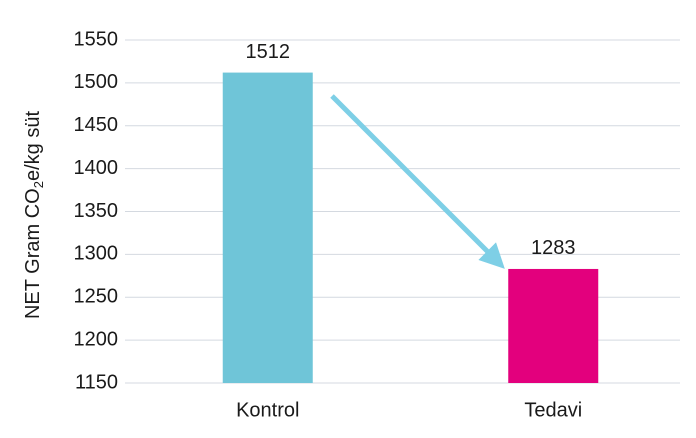 The height and width of the screenshot is (438, 696). What do you see at coordinates (553, 410) in the screenshot?
I see `x-tick-label: Tedavi` at bounding box center [553, 410].